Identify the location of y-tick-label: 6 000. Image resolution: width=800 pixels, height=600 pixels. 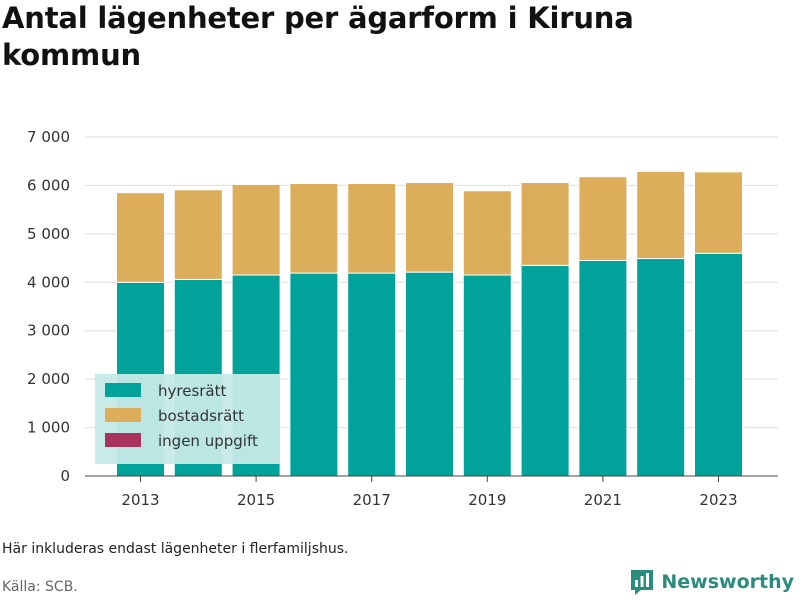
(48, 185).